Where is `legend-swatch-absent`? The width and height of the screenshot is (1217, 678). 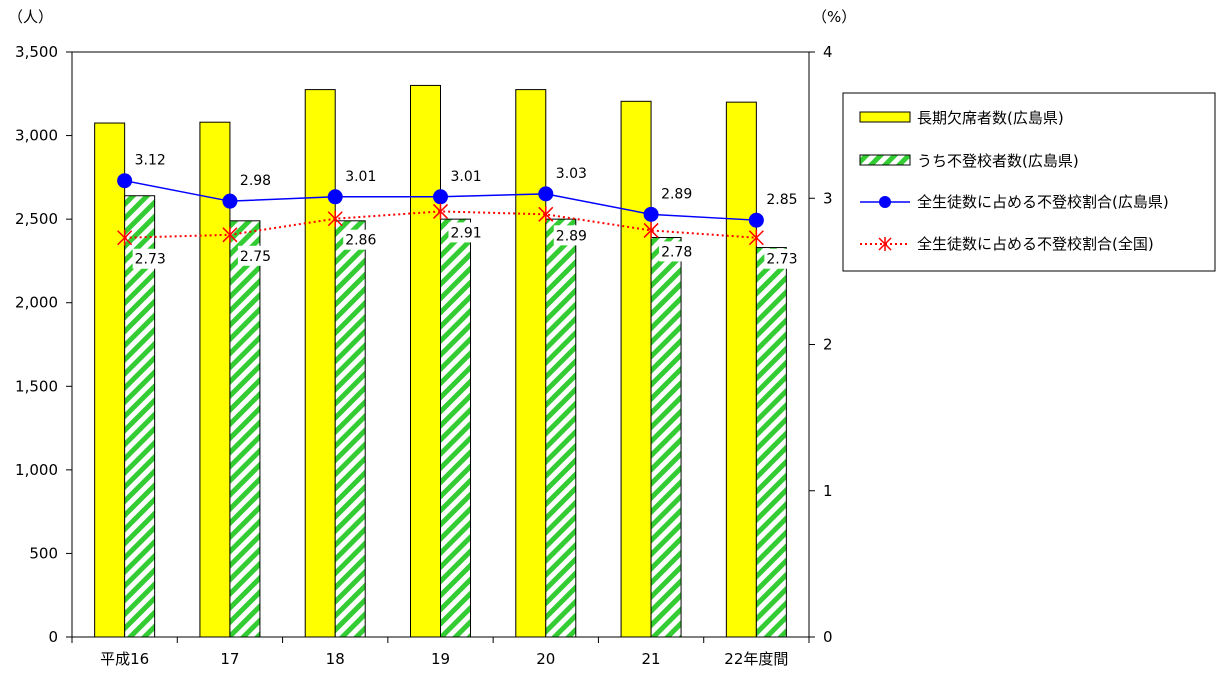 legend-swatch-absent is located at coordinates (885, 117).